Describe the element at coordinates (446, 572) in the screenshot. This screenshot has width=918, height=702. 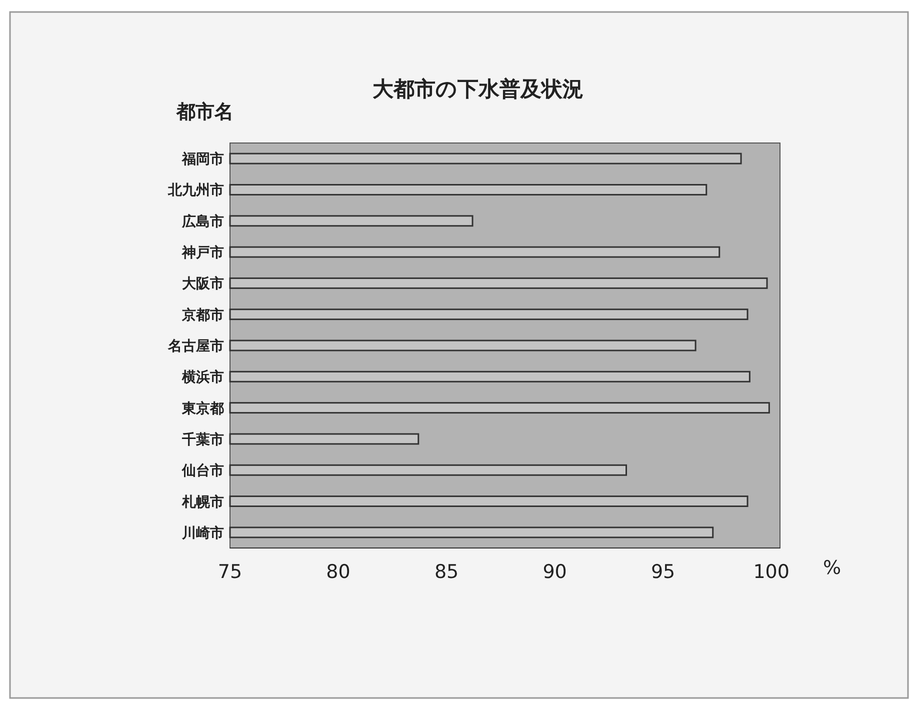
I see `x-tick-label: 85` at that location.